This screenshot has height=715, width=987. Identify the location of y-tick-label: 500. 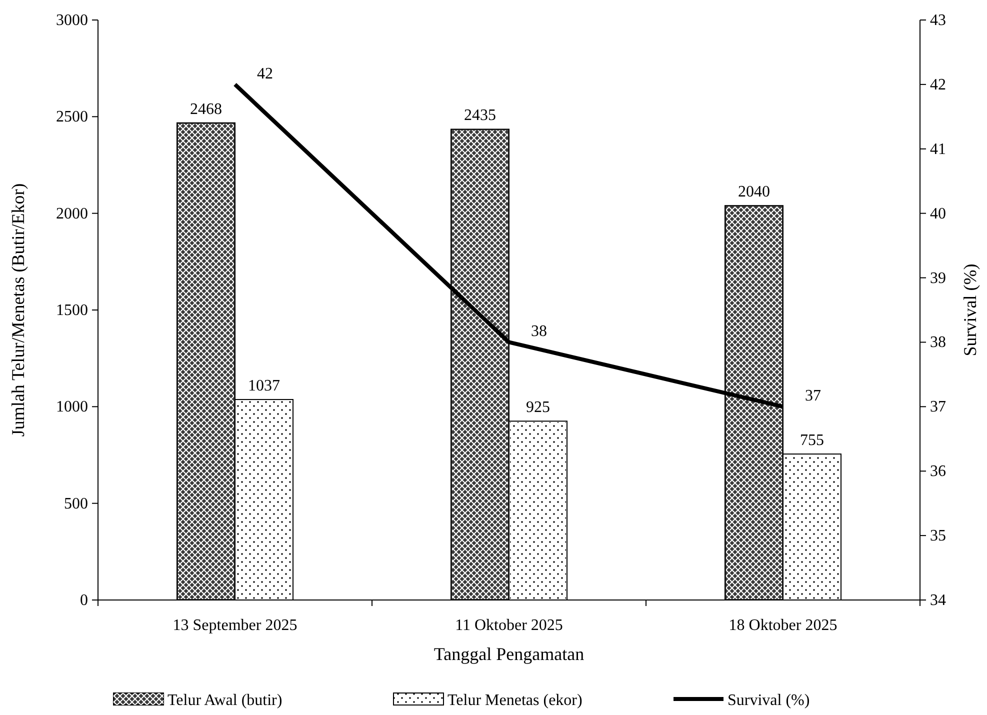
(76, 503).